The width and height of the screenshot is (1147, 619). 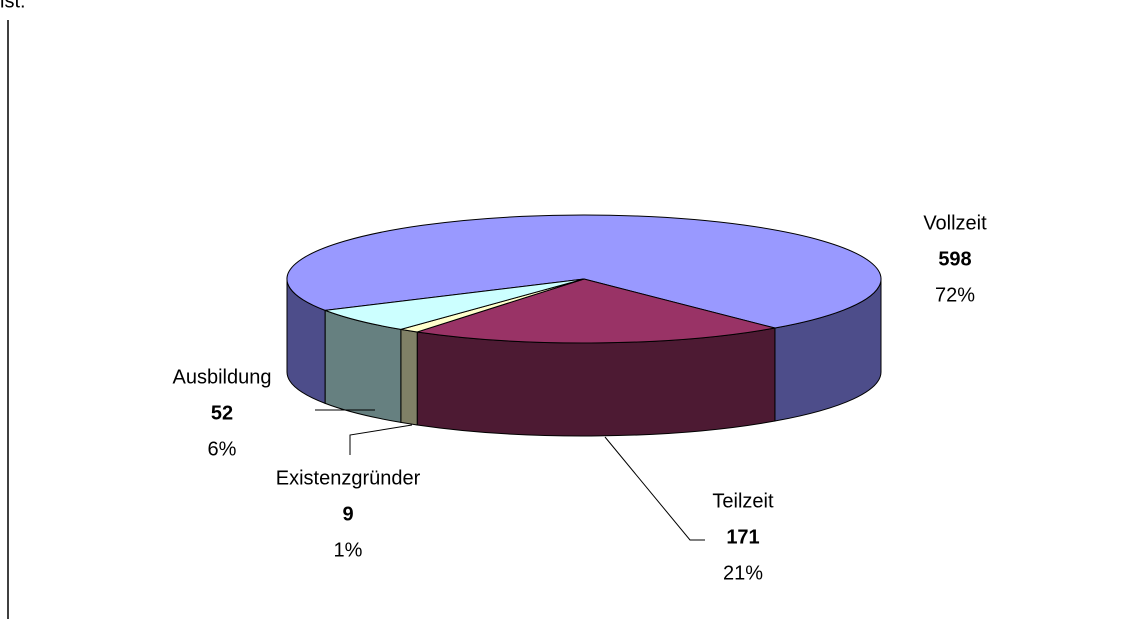 What do you see at coordinates (743, 501) in the screenshot?
I see `slice-label: Teilzeit` at bounding box center [743, 501].